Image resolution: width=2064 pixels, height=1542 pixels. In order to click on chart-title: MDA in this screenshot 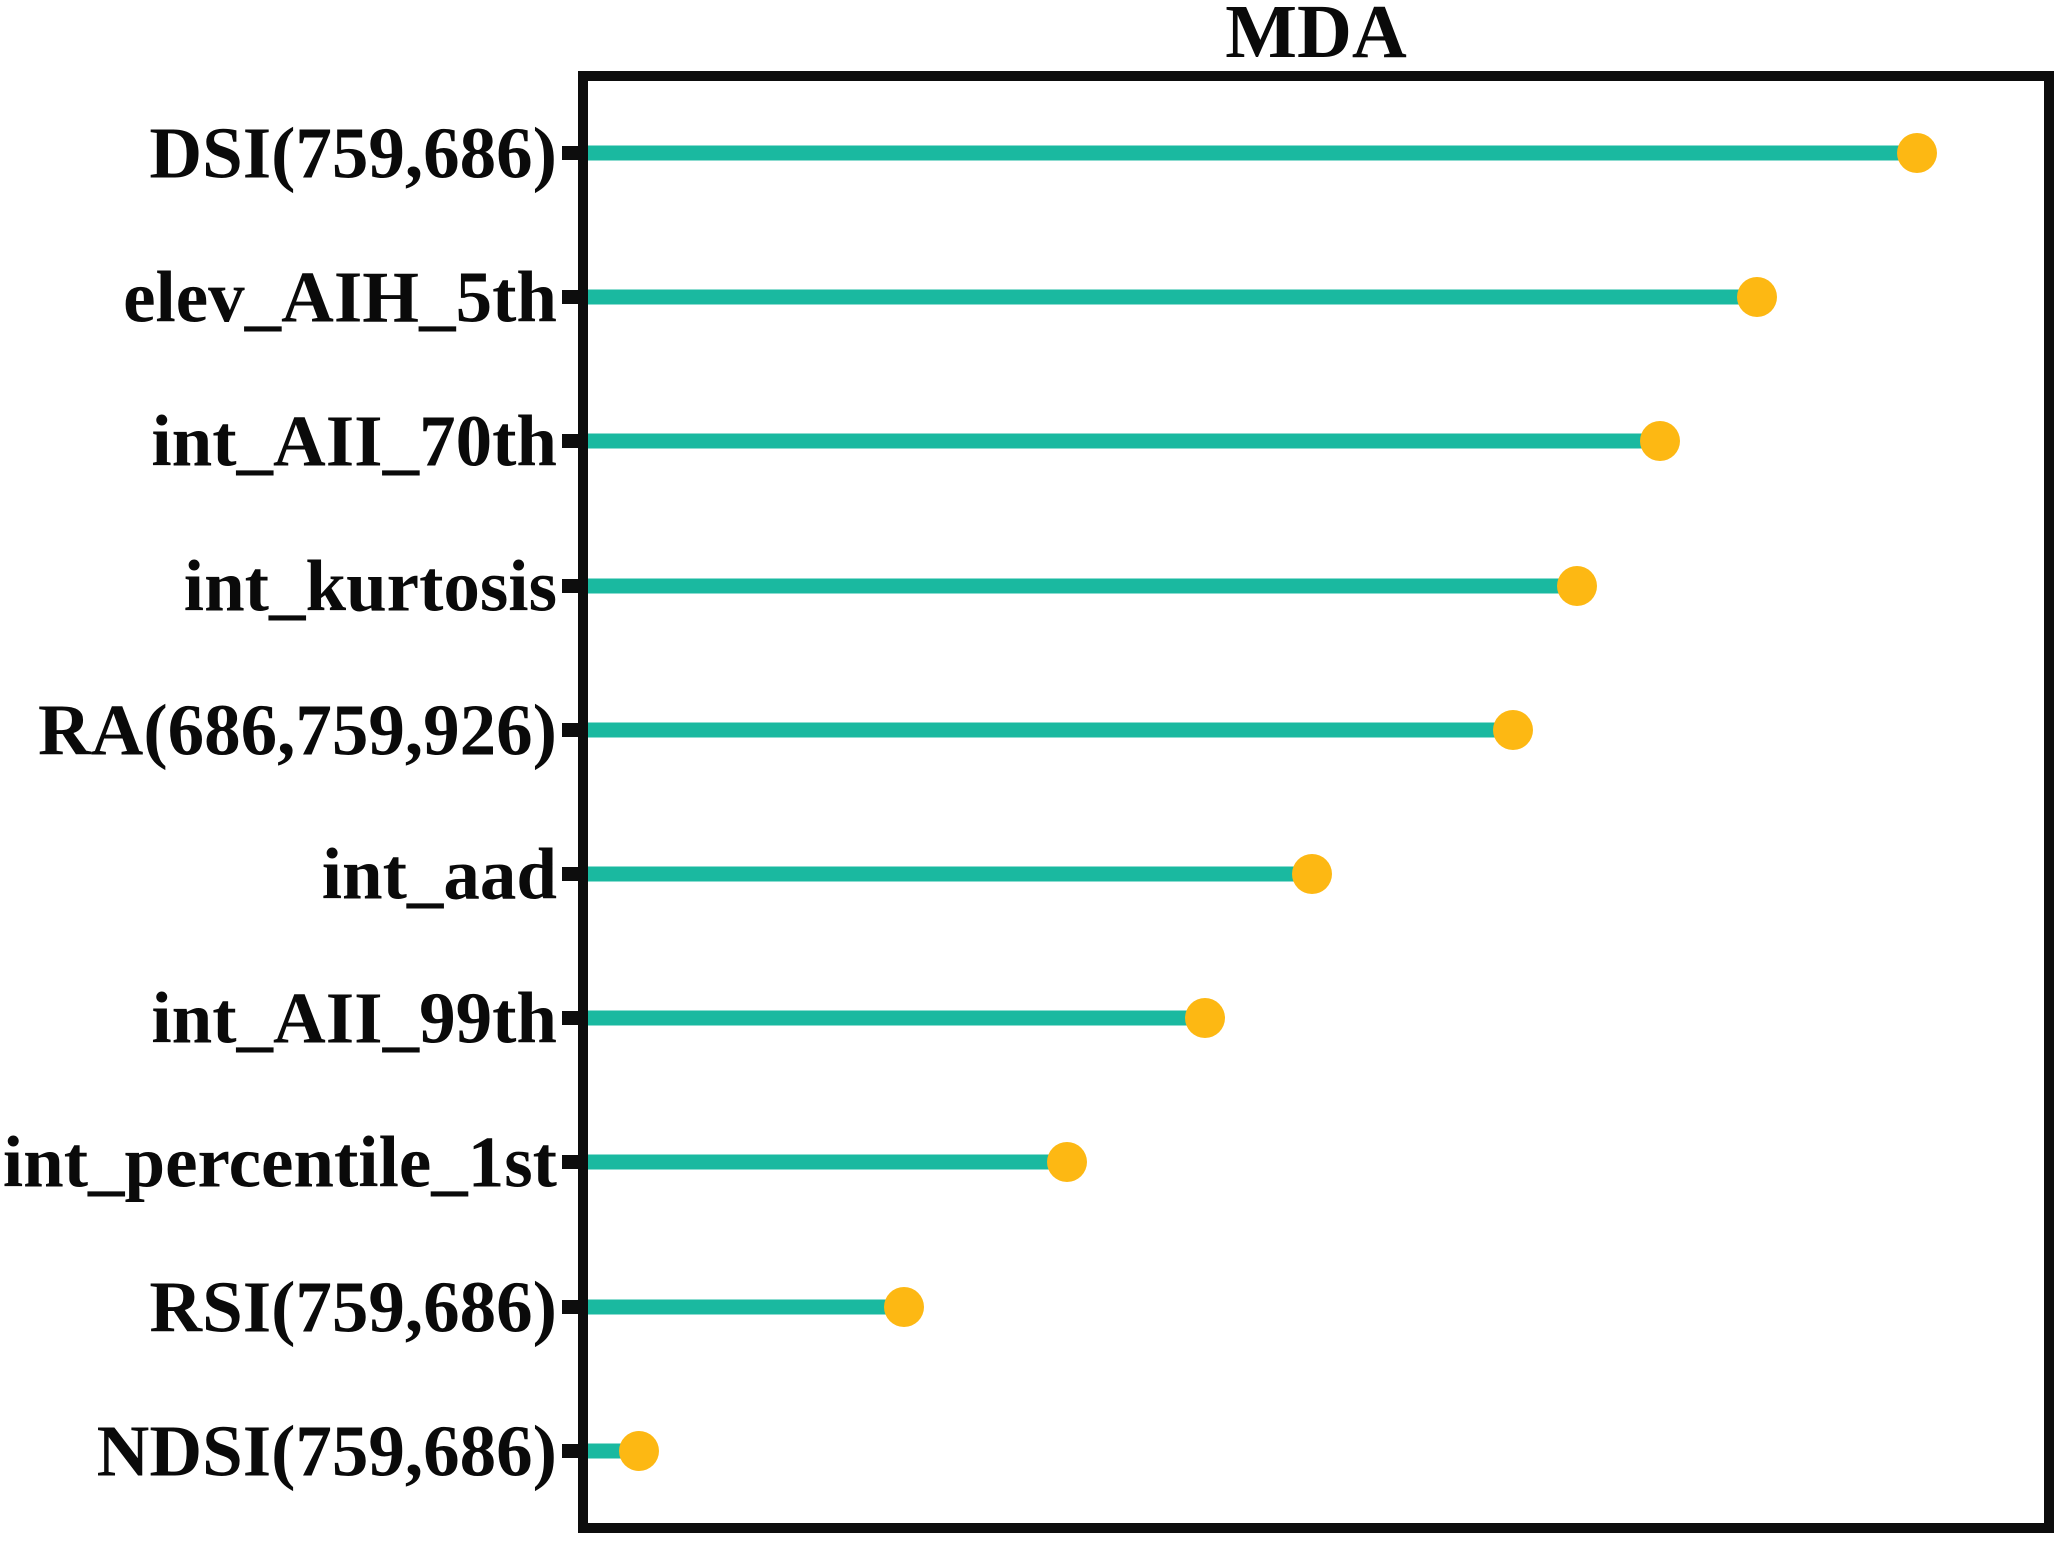, I will do `click(1316, 37)`.